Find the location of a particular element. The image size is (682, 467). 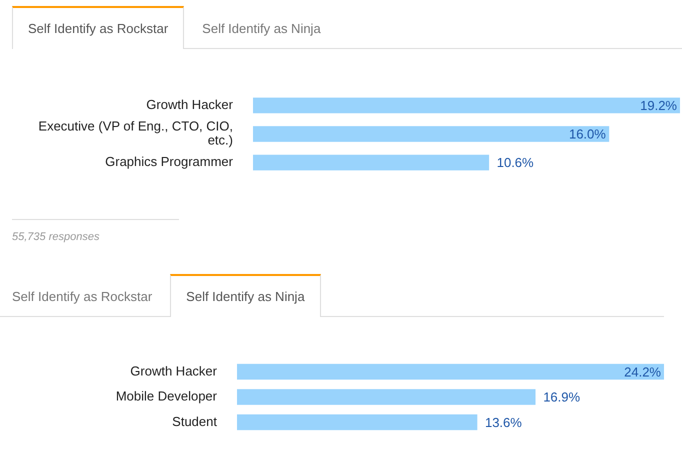

data-label: 13.6% is located at coordinates (503, 422).